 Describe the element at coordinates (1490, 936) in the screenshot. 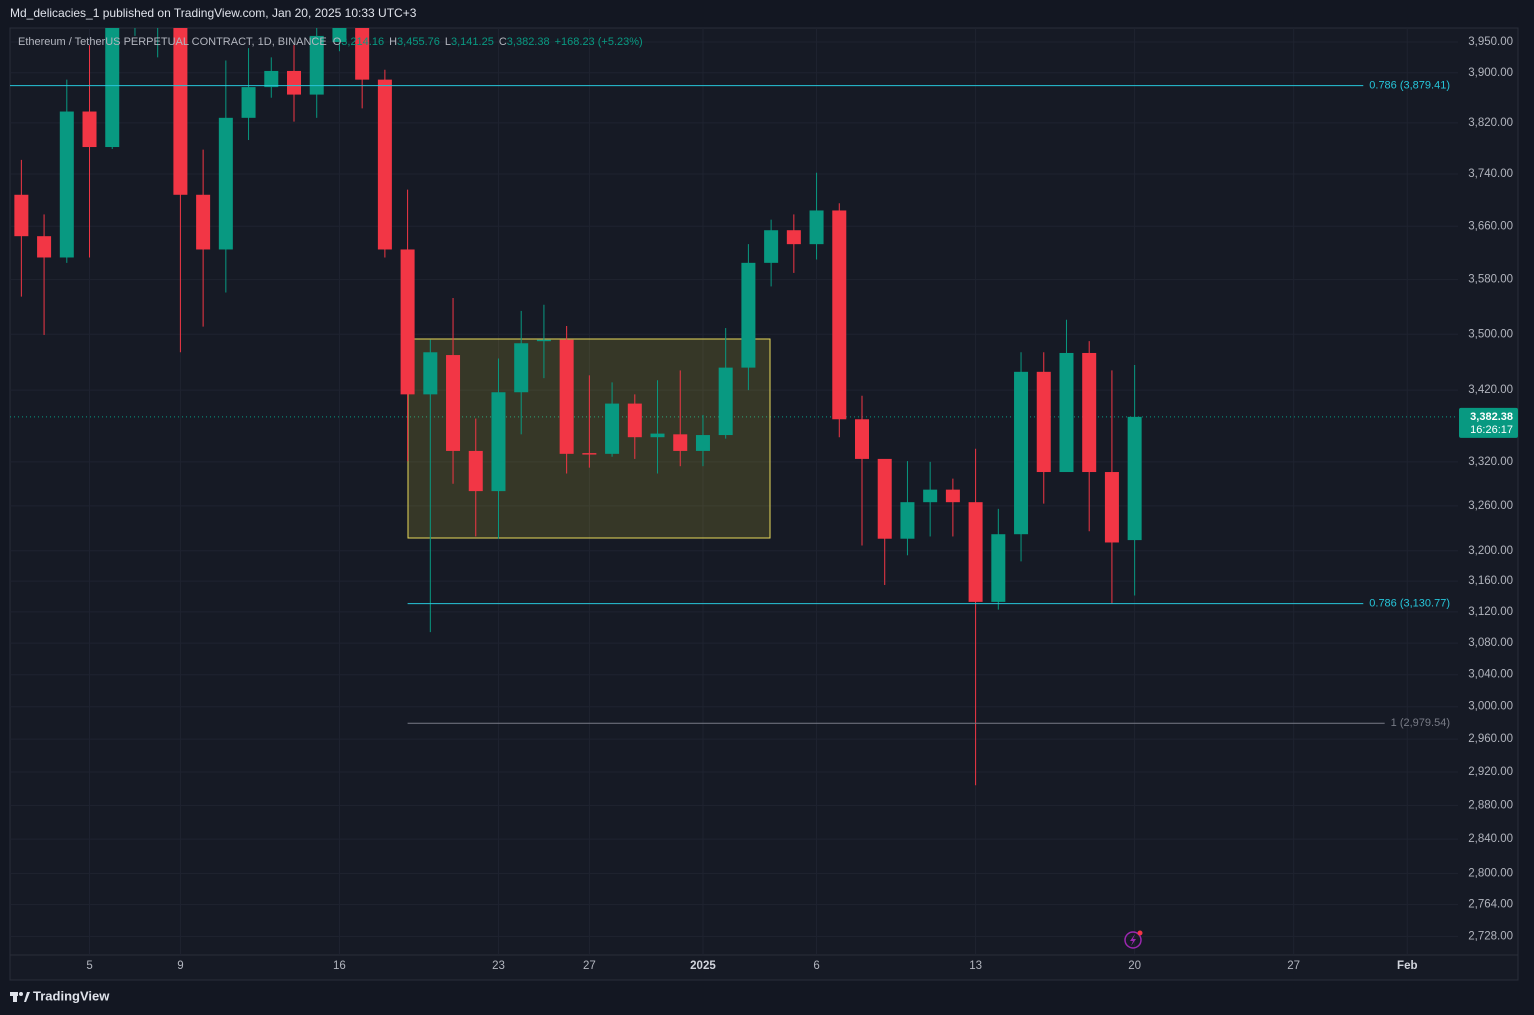

I see `y-tick-label: 2,728.00` at that location.